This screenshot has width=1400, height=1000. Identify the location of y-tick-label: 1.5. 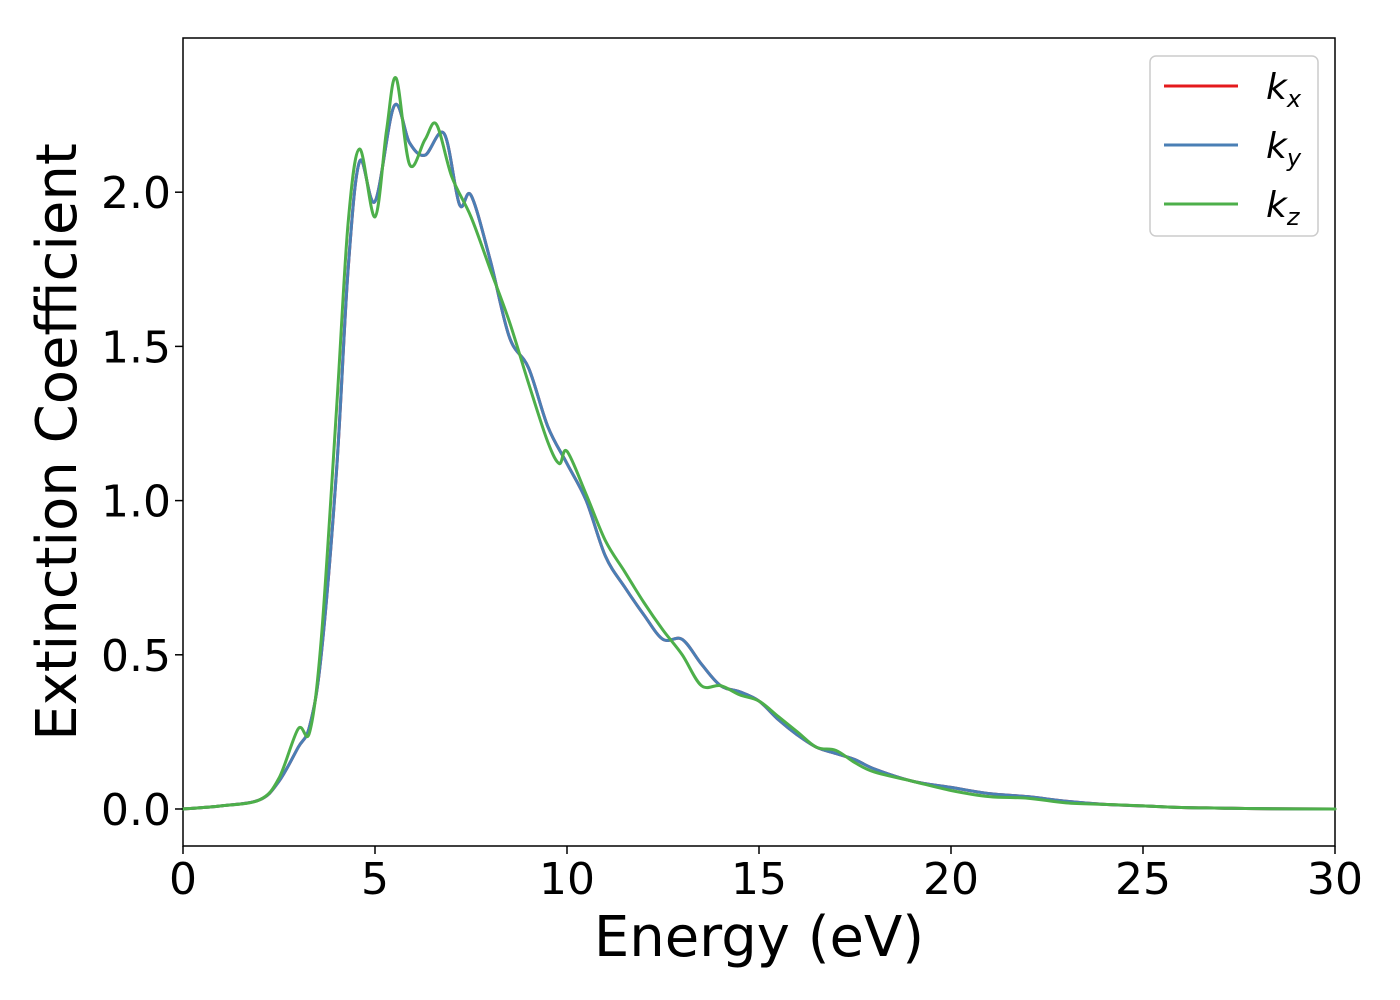
(136, 347).